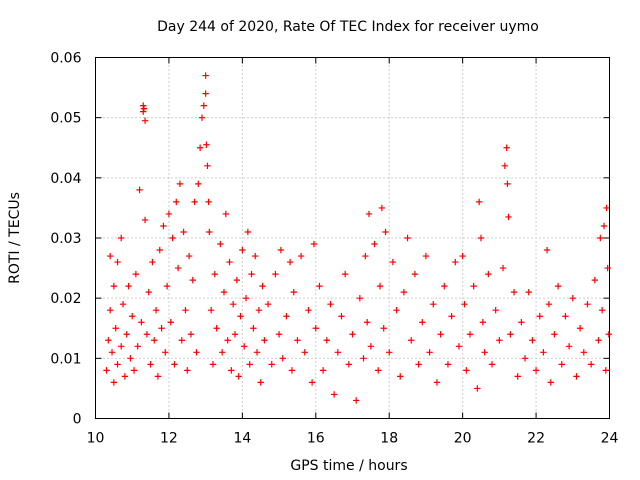 This screenshot has height=480, width=640. I want to click on y-tick-label: 0.03, so click(65, 239).